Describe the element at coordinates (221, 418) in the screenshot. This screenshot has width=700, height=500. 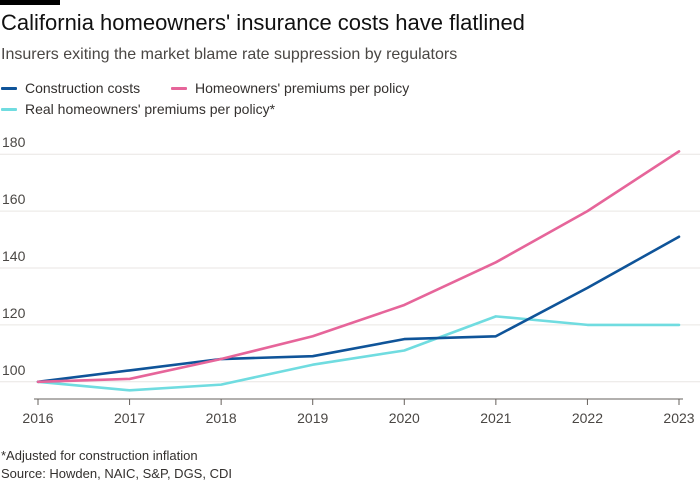
I see `x-tick-label-2018: 2018` at that location.